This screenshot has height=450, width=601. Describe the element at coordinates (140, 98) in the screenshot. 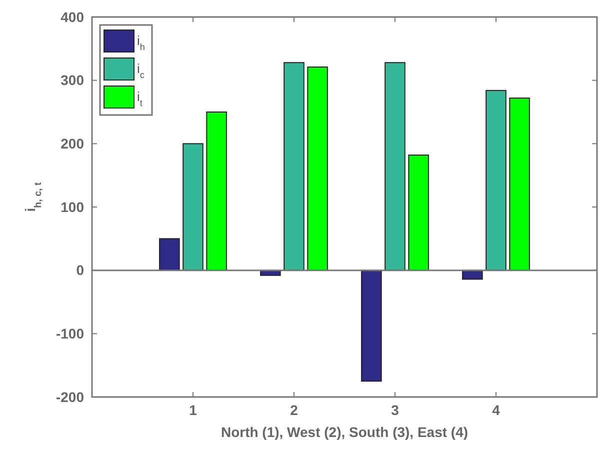

I see `legend-label: i$_{t}$` at that location.